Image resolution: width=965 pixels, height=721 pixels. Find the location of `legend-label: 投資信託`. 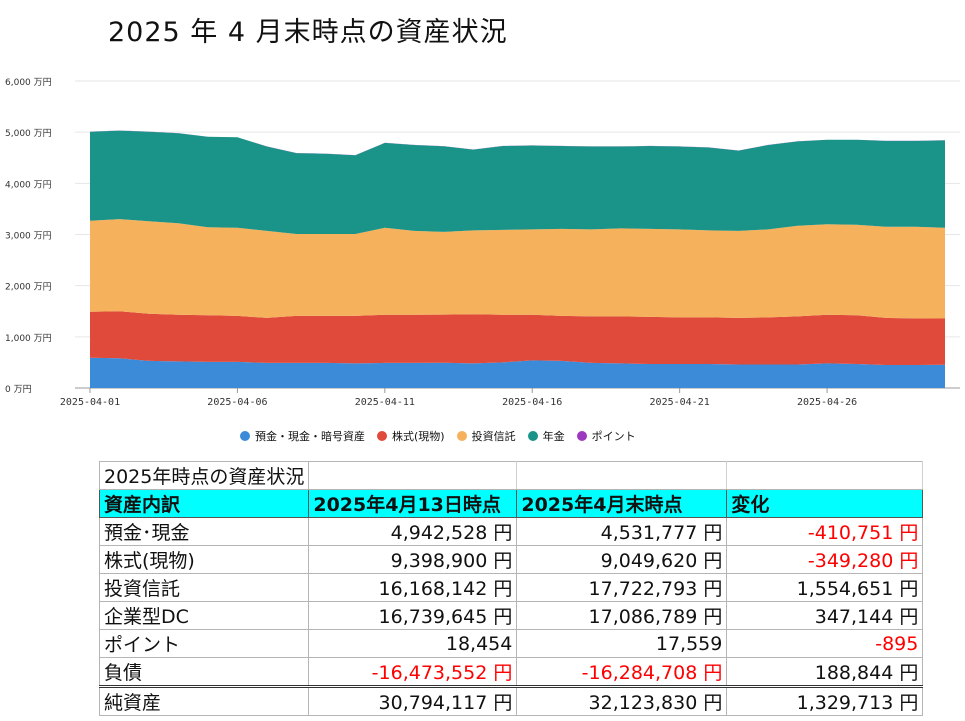

legend-label: 投資信託 is located at coordinates (493, 436).